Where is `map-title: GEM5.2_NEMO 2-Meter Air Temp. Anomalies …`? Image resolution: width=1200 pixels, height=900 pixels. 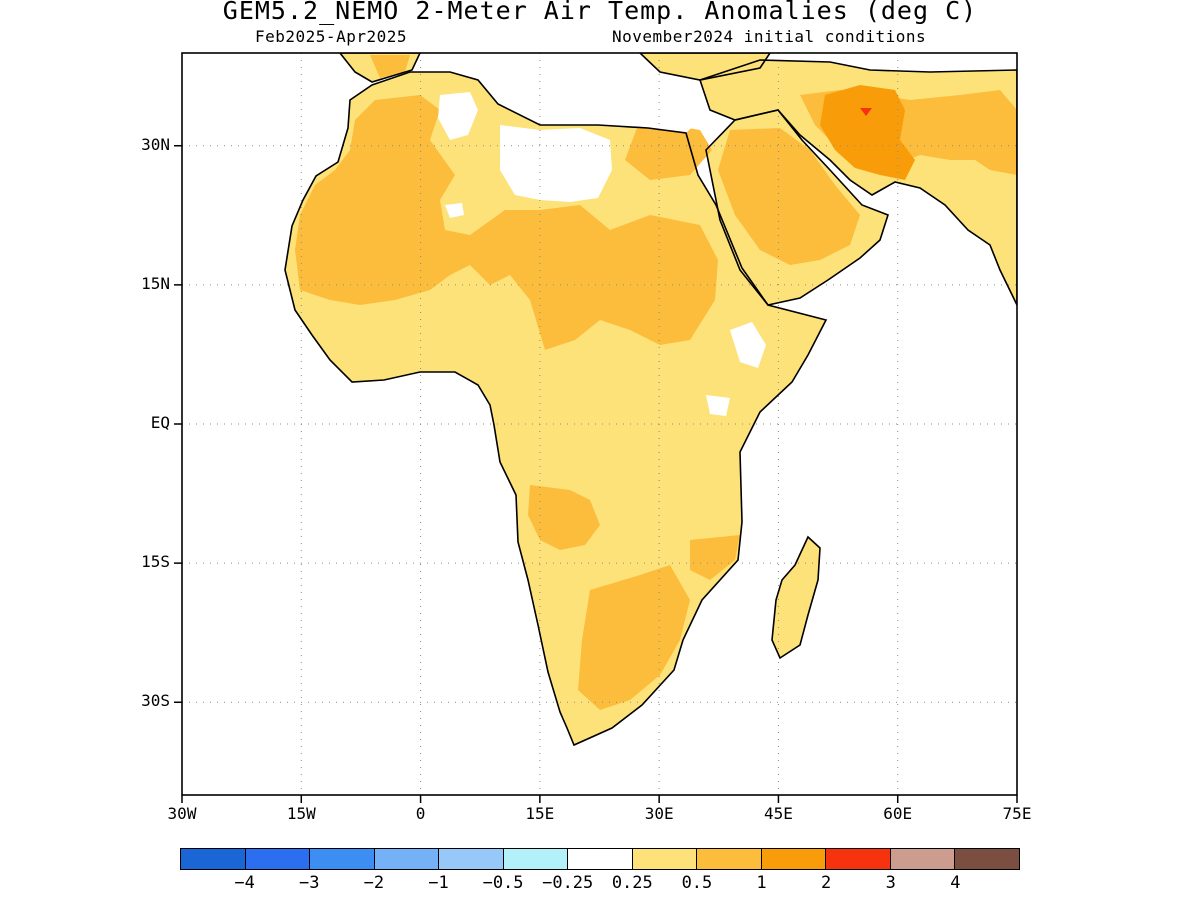 map-title: GEM5.2_NEMO 2-Meter Air Temp. Anomalies … is located at coordinates (600, 12).